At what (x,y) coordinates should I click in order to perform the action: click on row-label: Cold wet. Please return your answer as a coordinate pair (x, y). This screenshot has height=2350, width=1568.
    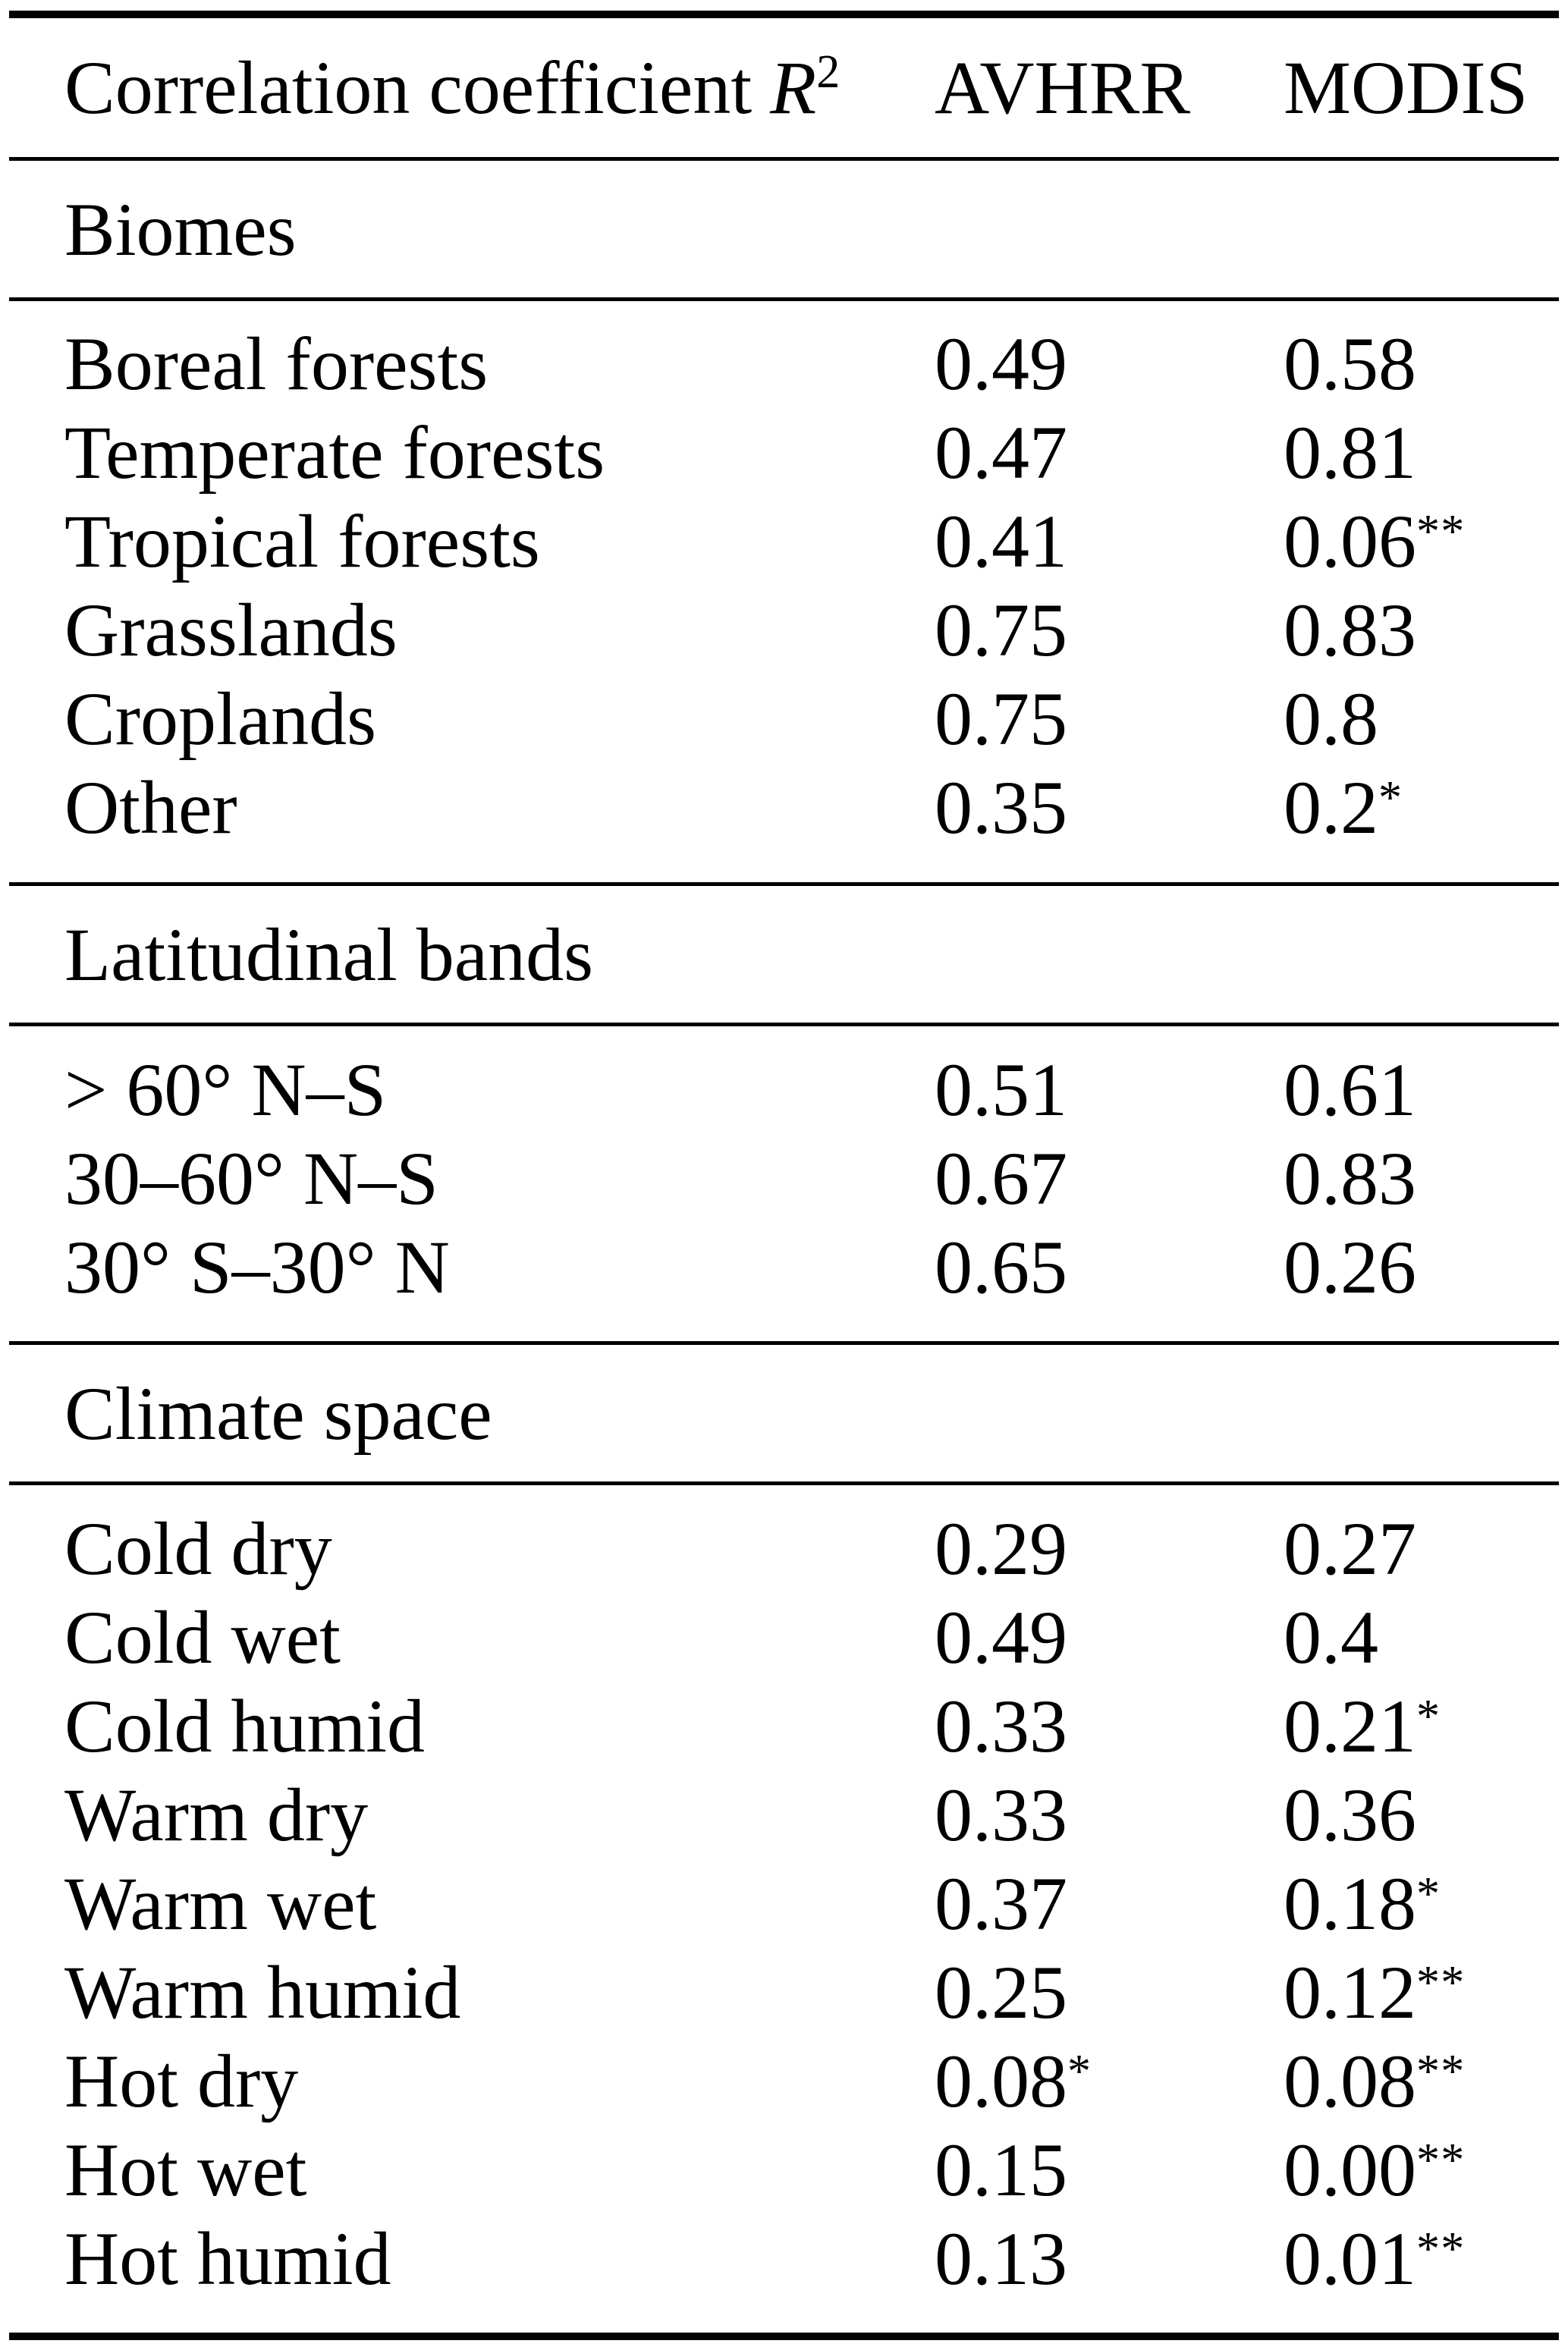
    Looking at the image, I should click on (203, 1637).